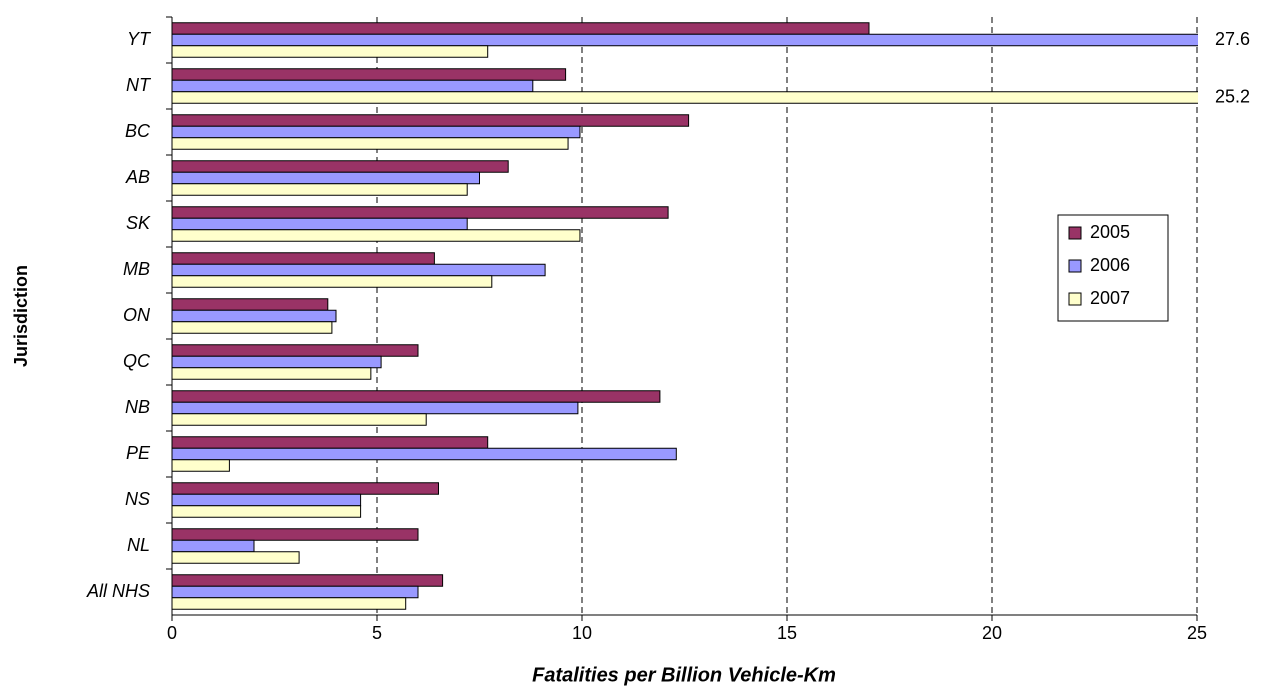 This screenshot has height=695, width=1274. I want to click on y-tick-label: QC, so click(137, 361).